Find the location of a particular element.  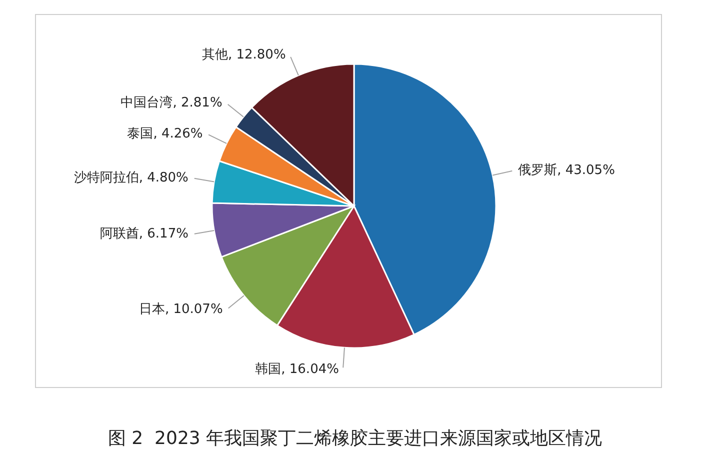

slice-label: 泰国, 4.26% is located at coordinates (165, 134).